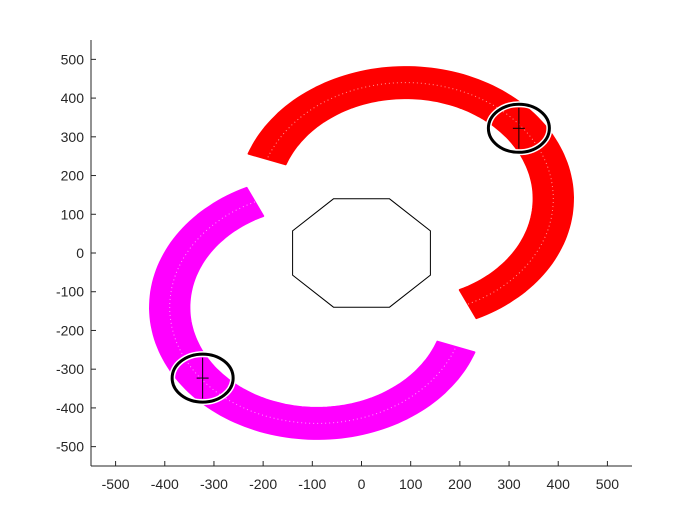  Describe the element at coordinates (73, 176) in the screenshot. I see `y-tick-label: 200` at that location.